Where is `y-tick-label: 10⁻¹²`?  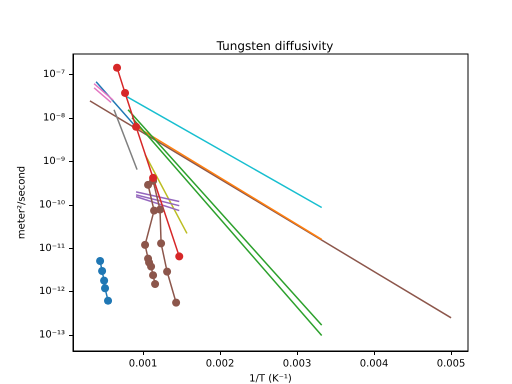 y-tick-label: 10⁻¹² is located at coordinates (51, 292).